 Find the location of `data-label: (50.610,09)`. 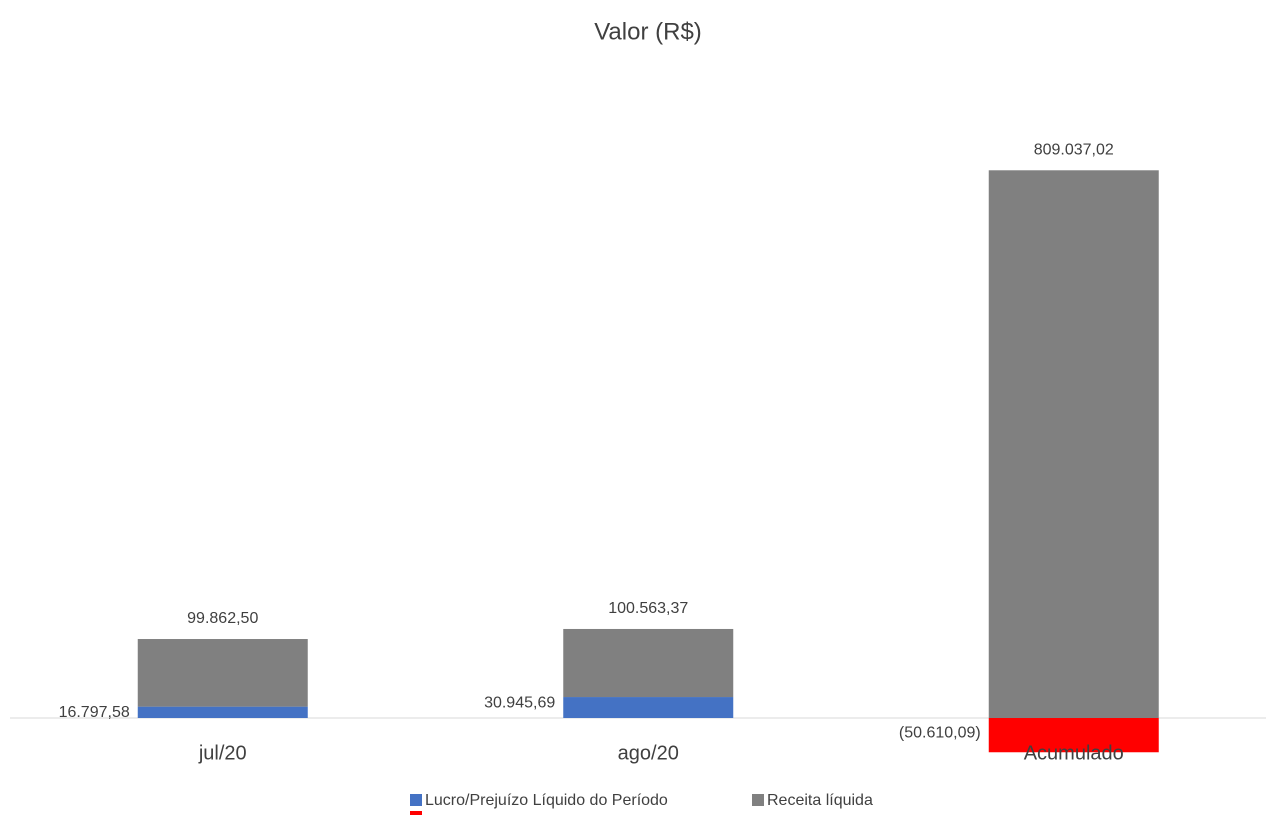

data-label: (50.610,09) is located at coordinates (940, 732).